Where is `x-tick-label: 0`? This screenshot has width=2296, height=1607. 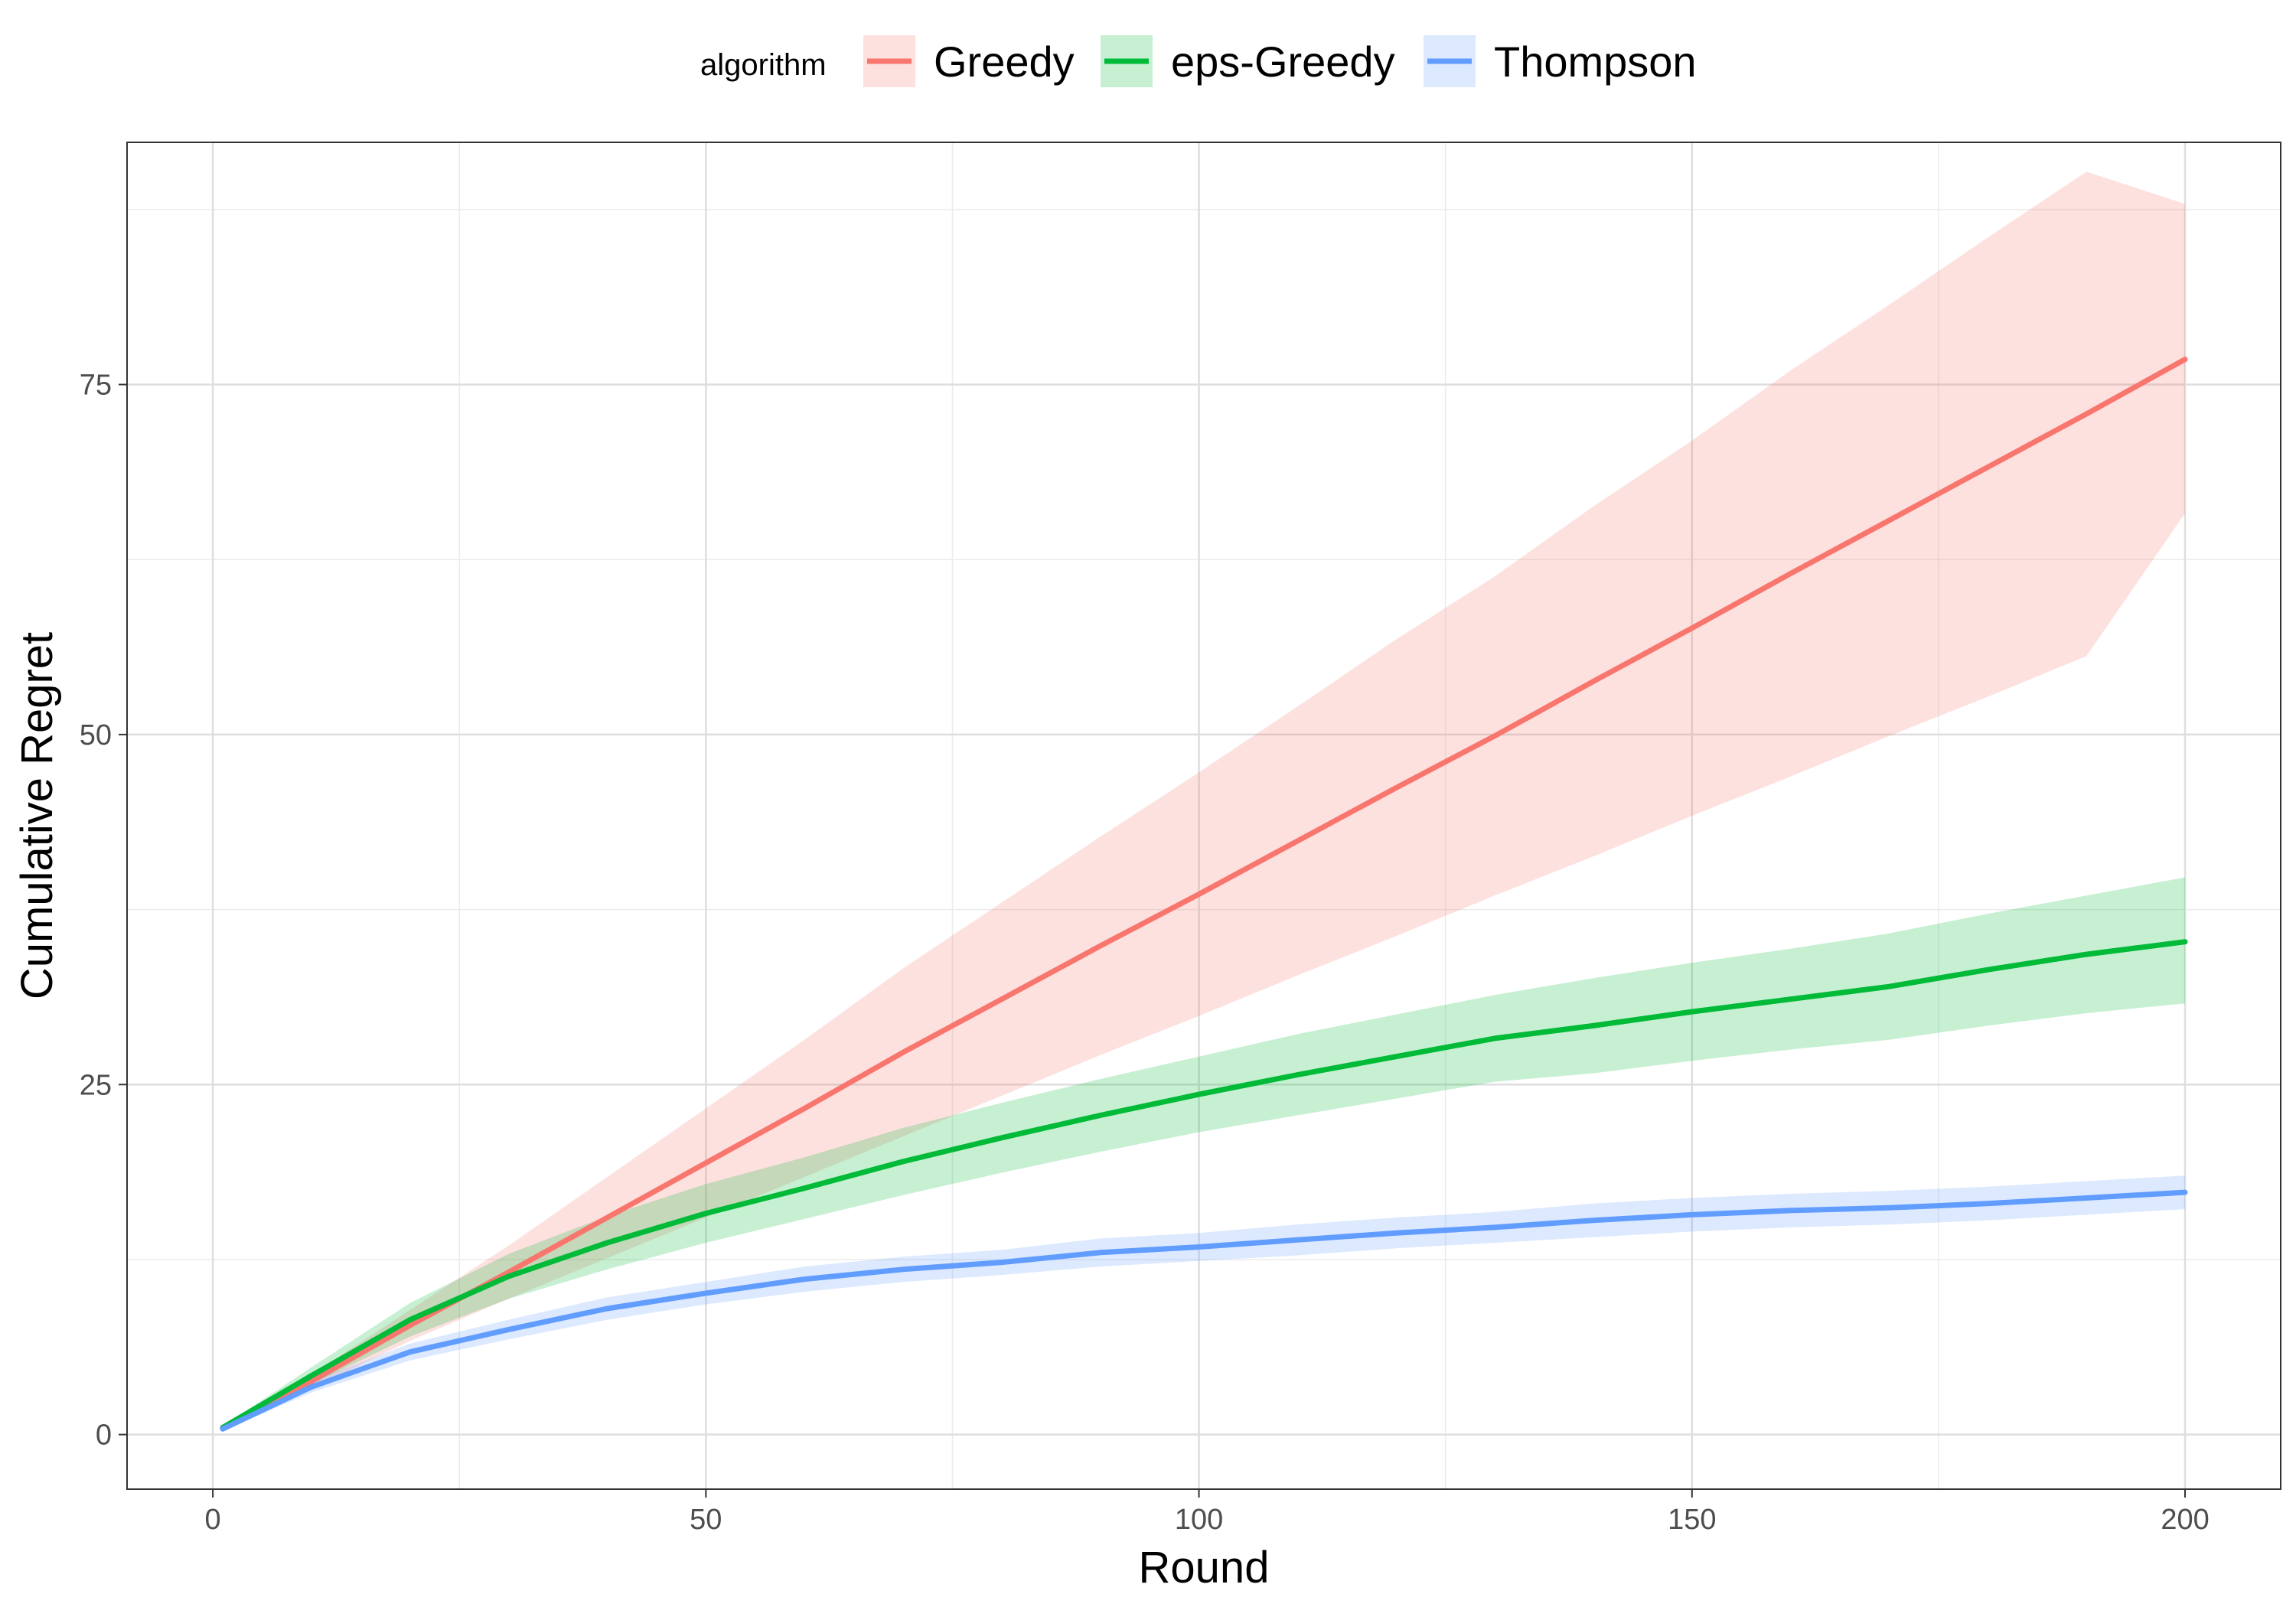
x-tick-label: 0 is located at coordinates (213, 1520).